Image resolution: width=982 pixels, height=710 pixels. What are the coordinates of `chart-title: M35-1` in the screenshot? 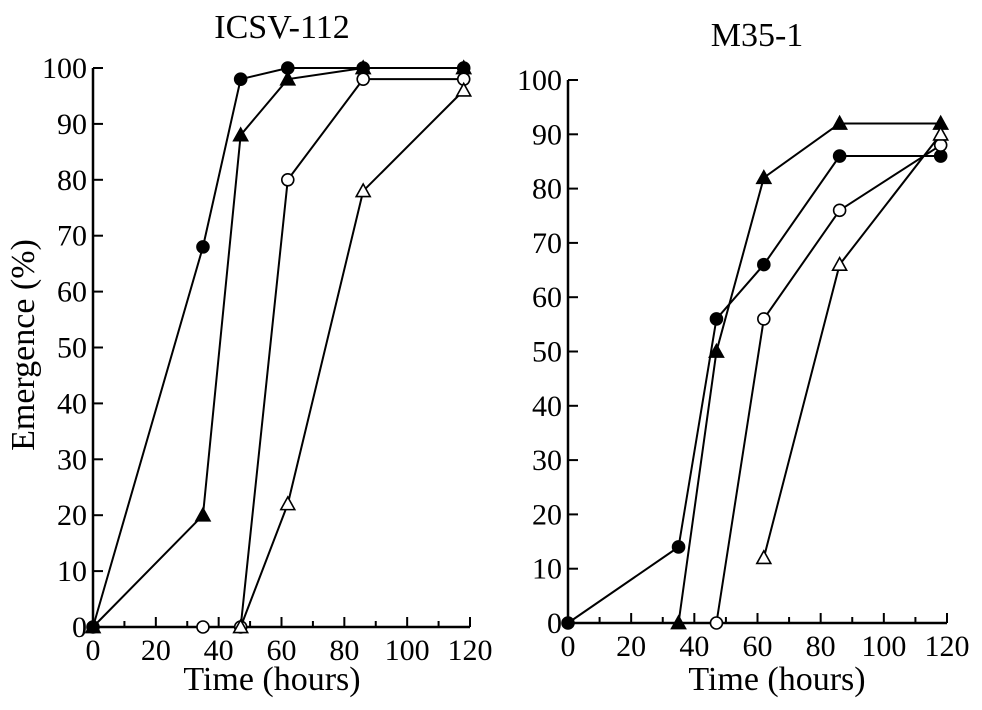 It's located at (757, 35).